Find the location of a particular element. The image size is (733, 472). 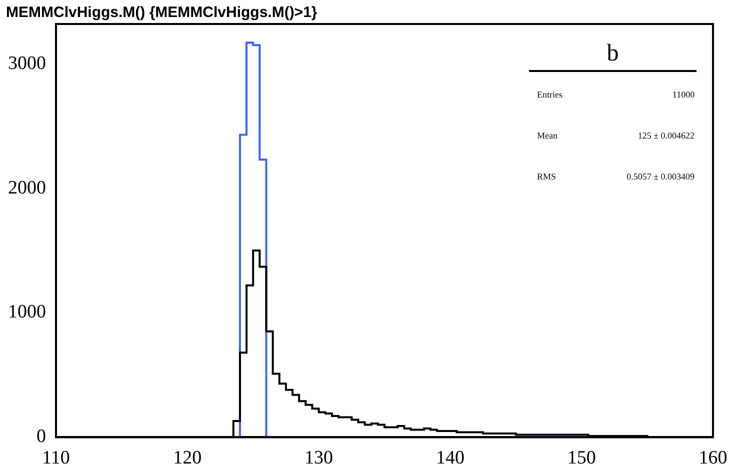

annotation: 125 ± 0.004622 is located at coordinates (666, 135).